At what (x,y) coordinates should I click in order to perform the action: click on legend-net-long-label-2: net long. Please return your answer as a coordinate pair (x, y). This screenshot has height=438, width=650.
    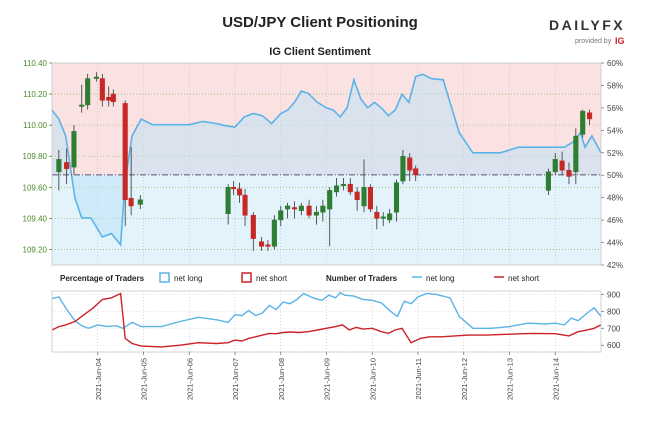
    Looking at the image, I should click on (440, 278).